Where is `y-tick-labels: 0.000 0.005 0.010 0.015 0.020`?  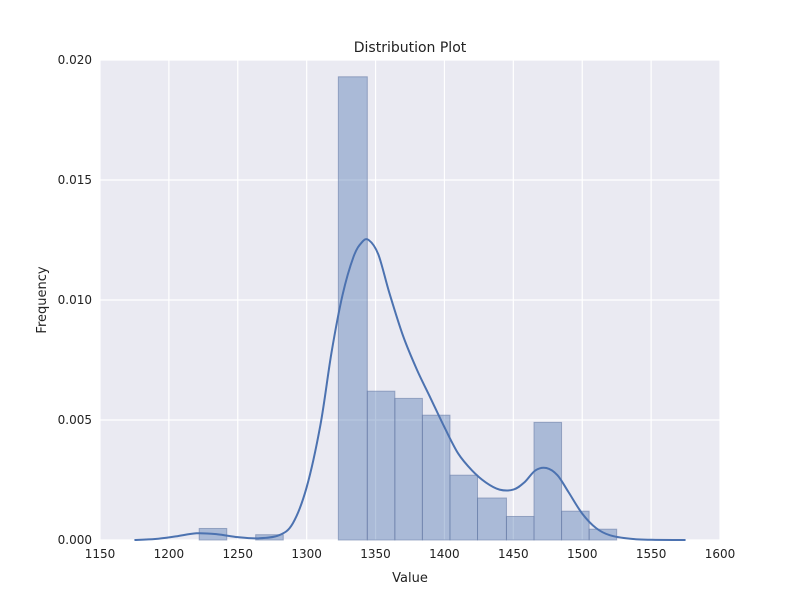
y-tick-labels: 0.000 0.005 0.010 0.015 0.020 is located at coordinates (75, 300).